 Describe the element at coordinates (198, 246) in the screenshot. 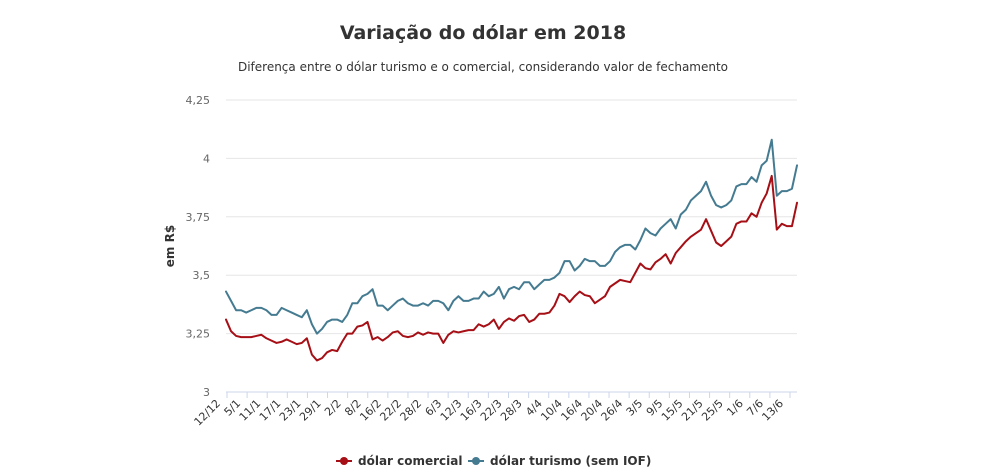

I see `y-axis-ticks: 3 3,25 3,5 3,75 4 4,25` at that location.